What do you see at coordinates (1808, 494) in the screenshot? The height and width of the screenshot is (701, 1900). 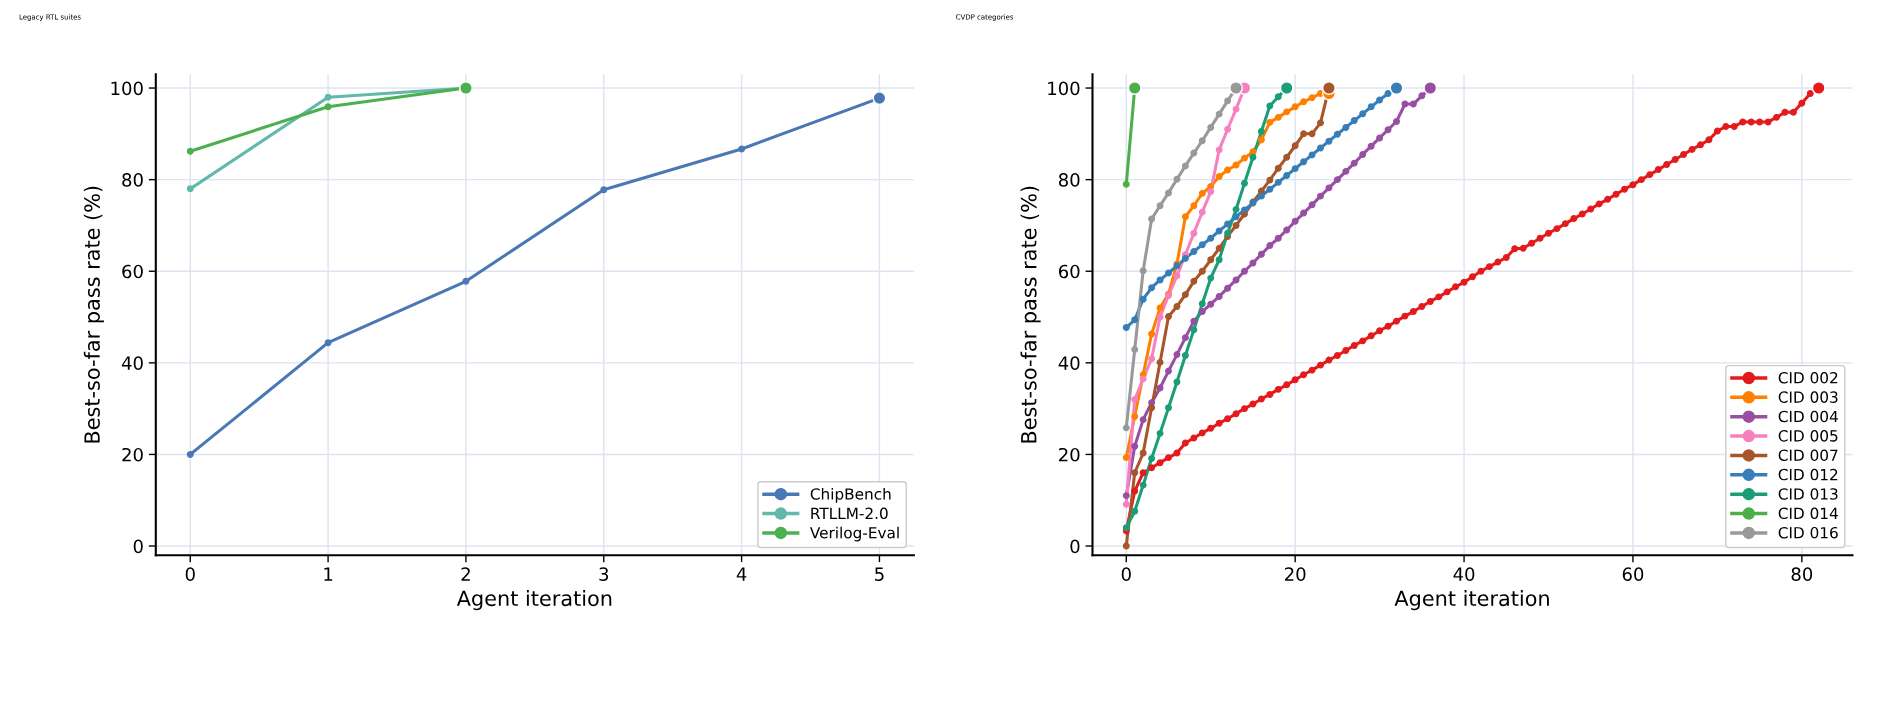 I see `legend-label: CID 013` at bounding box center [1808, 494].